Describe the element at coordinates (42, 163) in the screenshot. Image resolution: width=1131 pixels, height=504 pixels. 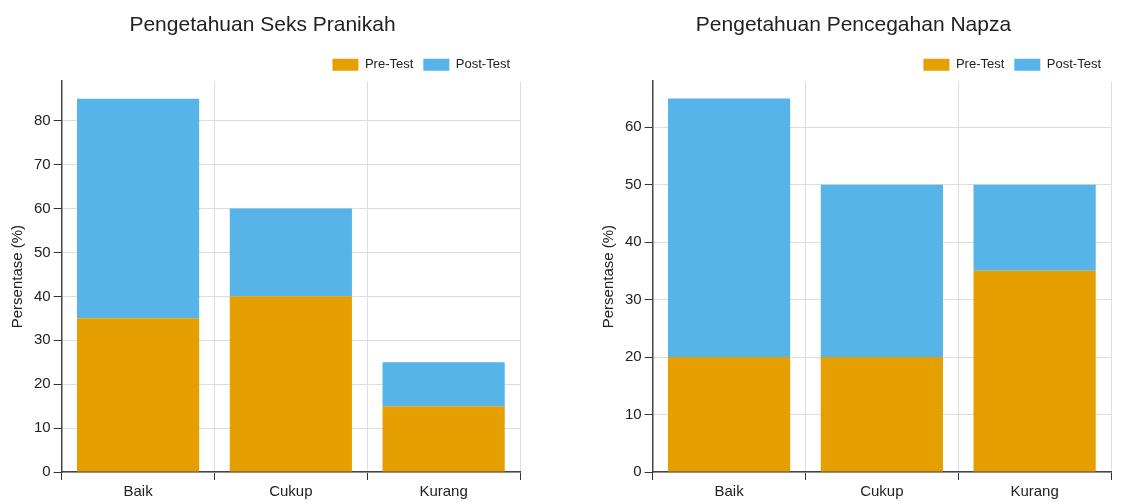
I see `y-tick-label: 70` at that location.